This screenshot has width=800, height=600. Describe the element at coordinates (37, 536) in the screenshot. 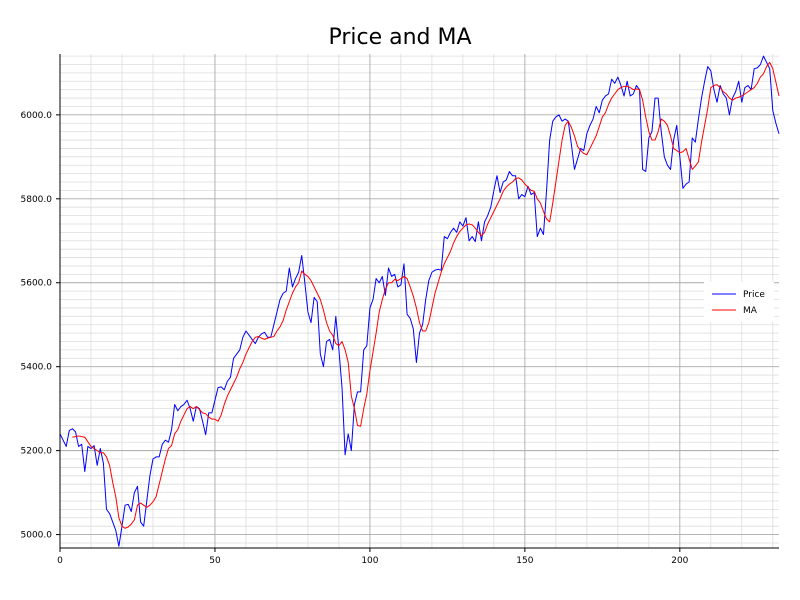

I see `y-tick-label: 5000.0` at that location.